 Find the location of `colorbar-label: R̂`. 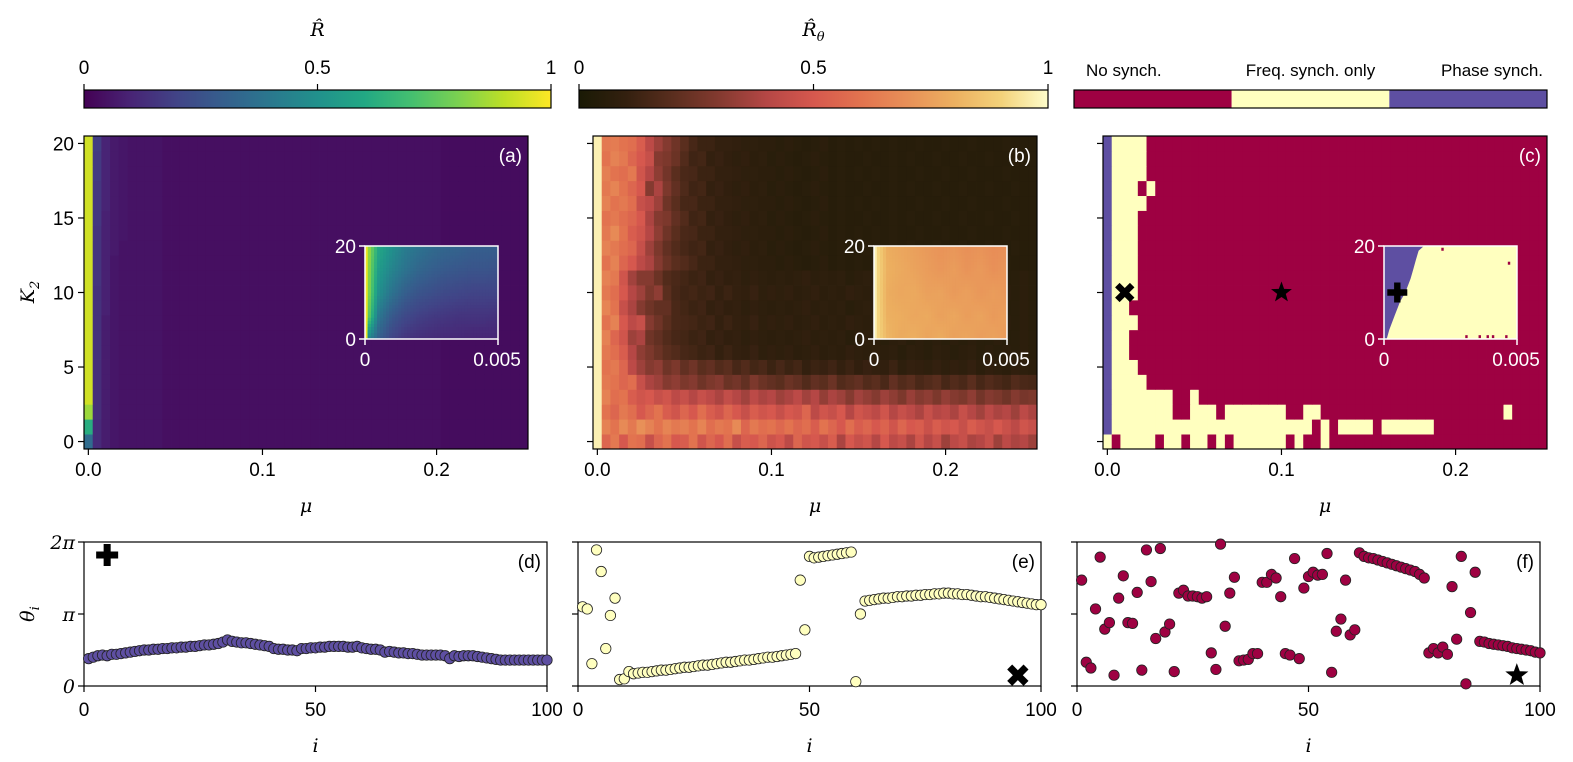

colorbar-label: R̂ is located at coordinates (316, 30).